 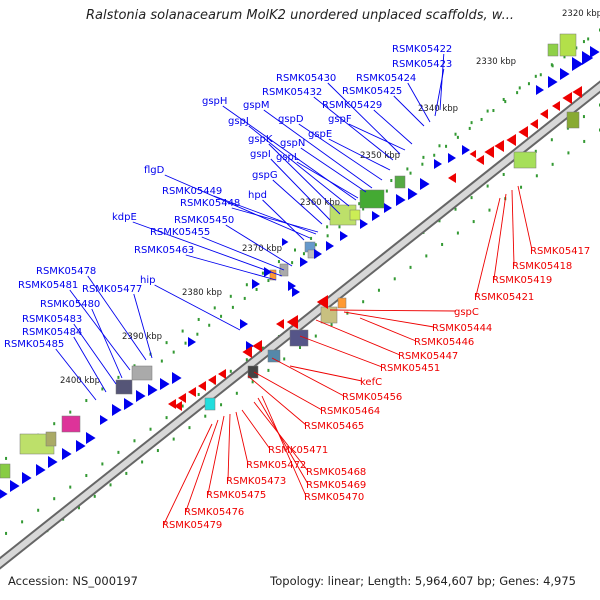 I want to click on gene-label-RSMK05480: RSMK05480, so click(x=70, y=304).